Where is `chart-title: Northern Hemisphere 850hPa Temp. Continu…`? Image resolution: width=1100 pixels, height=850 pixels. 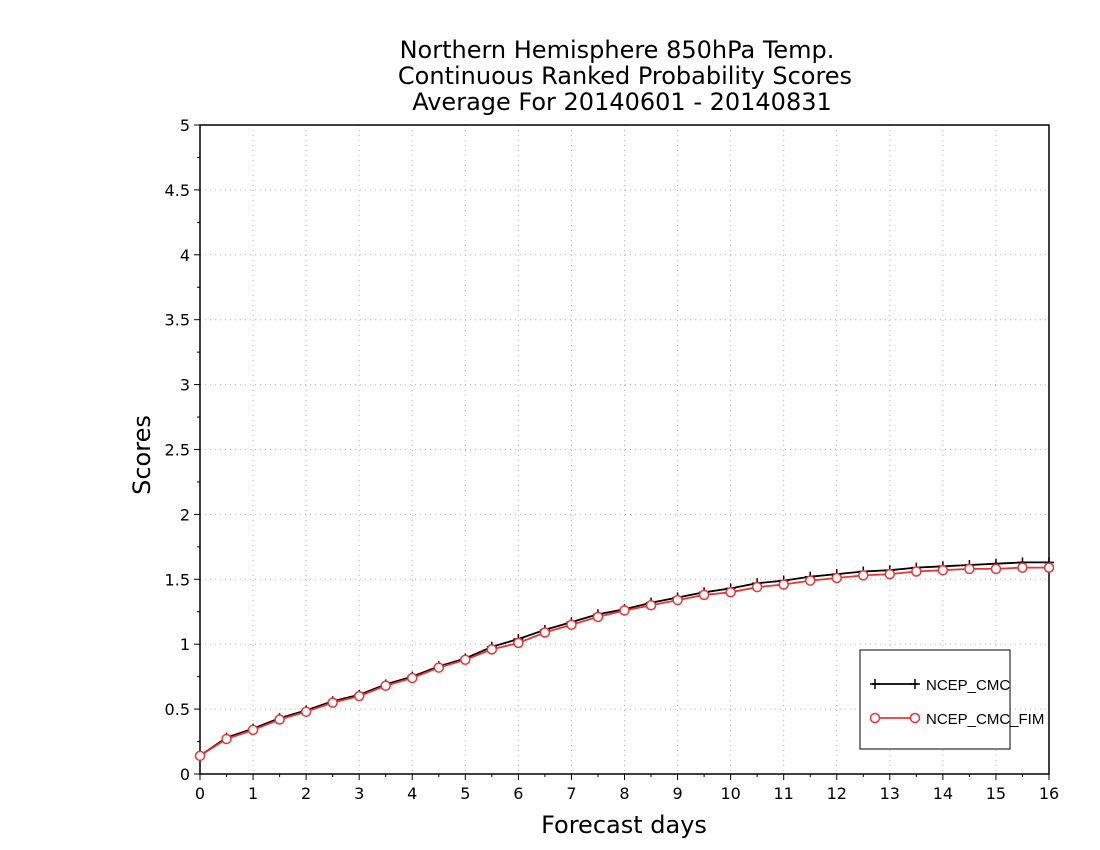
chart-title: Northern Hemisphere 850hPa Temp. Continu… is located at coordinates (625, 76).